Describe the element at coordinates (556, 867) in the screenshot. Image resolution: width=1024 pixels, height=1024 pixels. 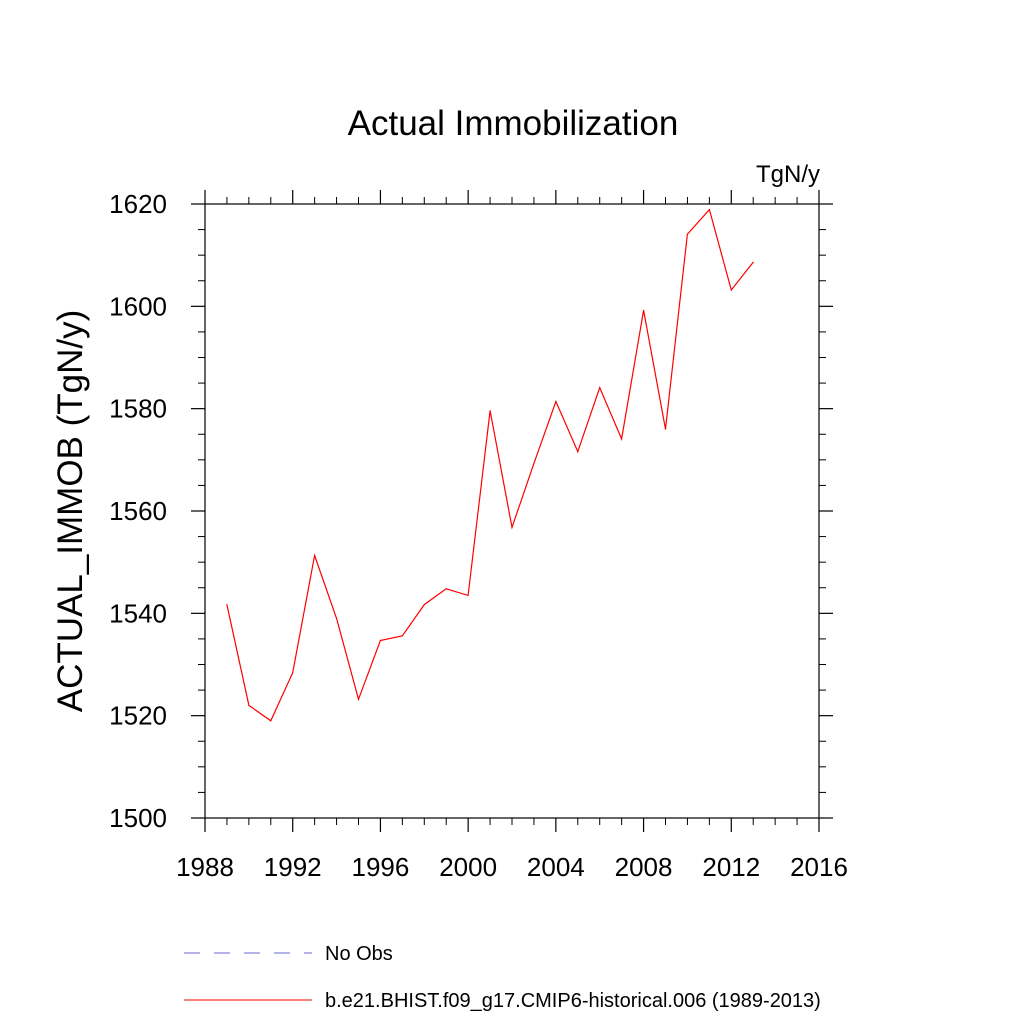
I see `x-tick-label: 2004` at that location.